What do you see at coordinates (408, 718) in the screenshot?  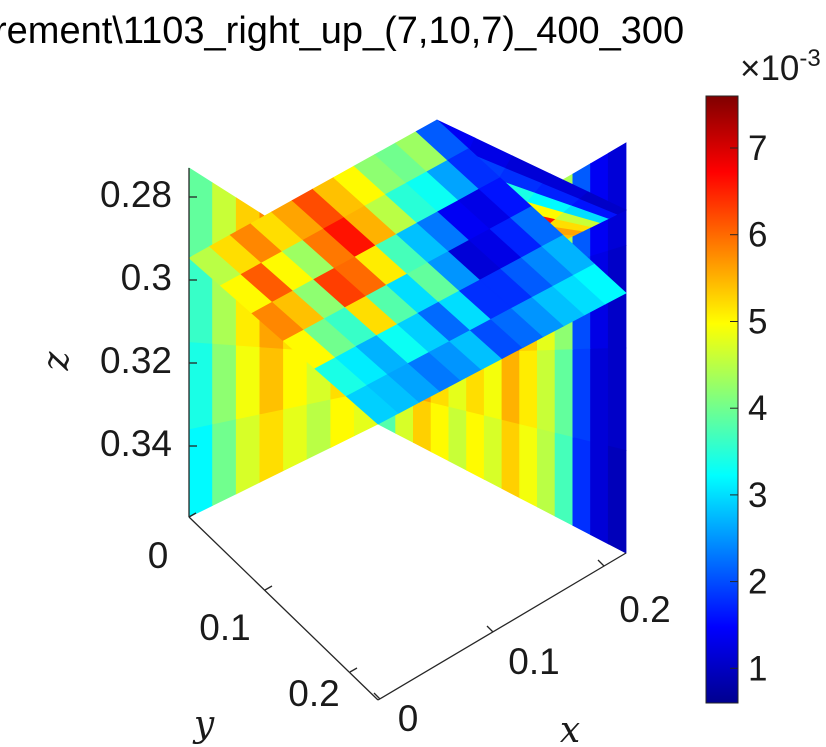 I see `x-tick-label: 0` at bounding box center [408, 718].